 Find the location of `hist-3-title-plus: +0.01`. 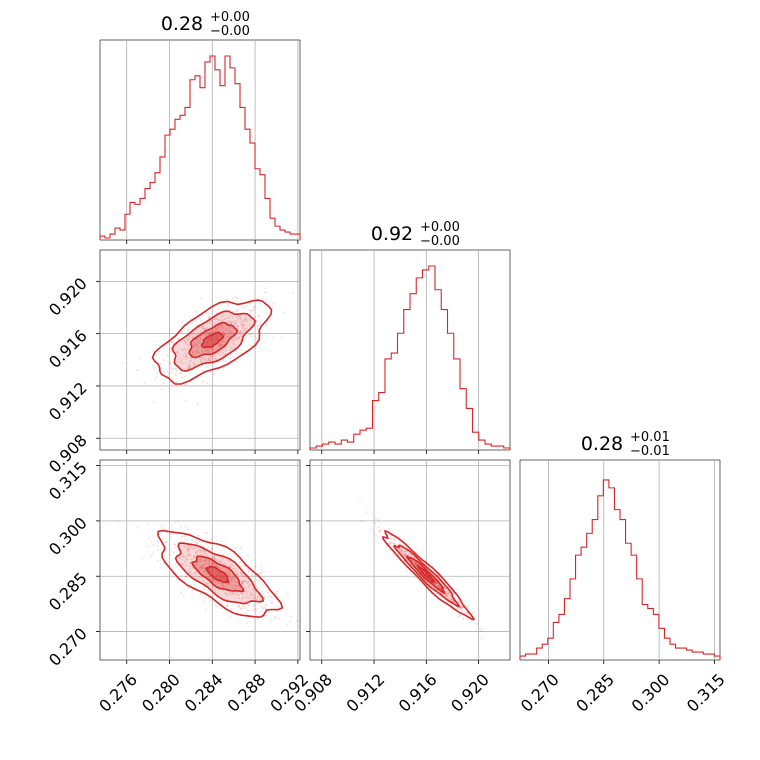

hist-3-title-plus: +0.01 is located at coordinates (650, 437).